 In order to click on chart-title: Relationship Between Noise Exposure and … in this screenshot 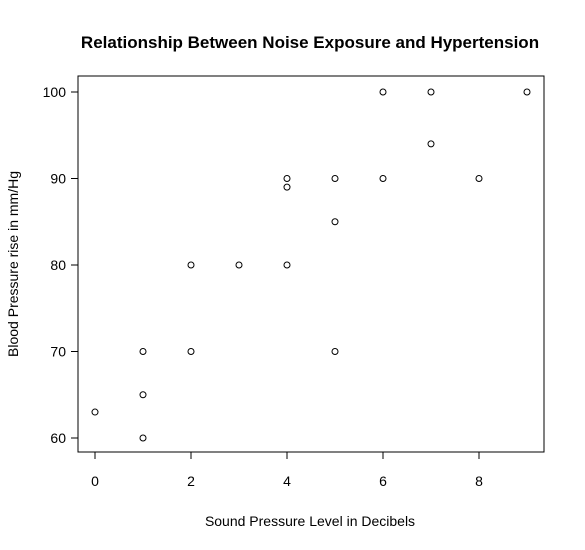, I will do `click(310, 42)`.